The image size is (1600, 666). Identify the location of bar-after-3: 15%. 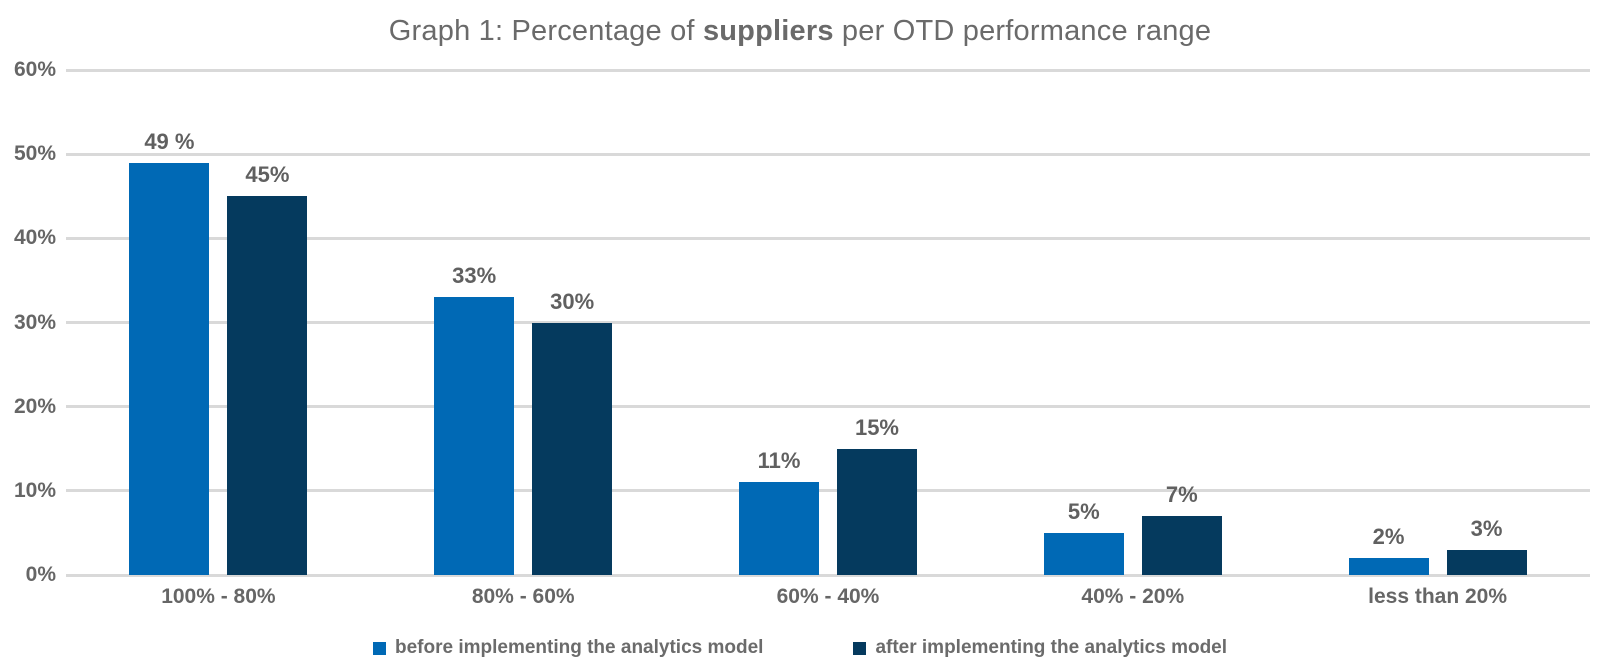
(876, 495).